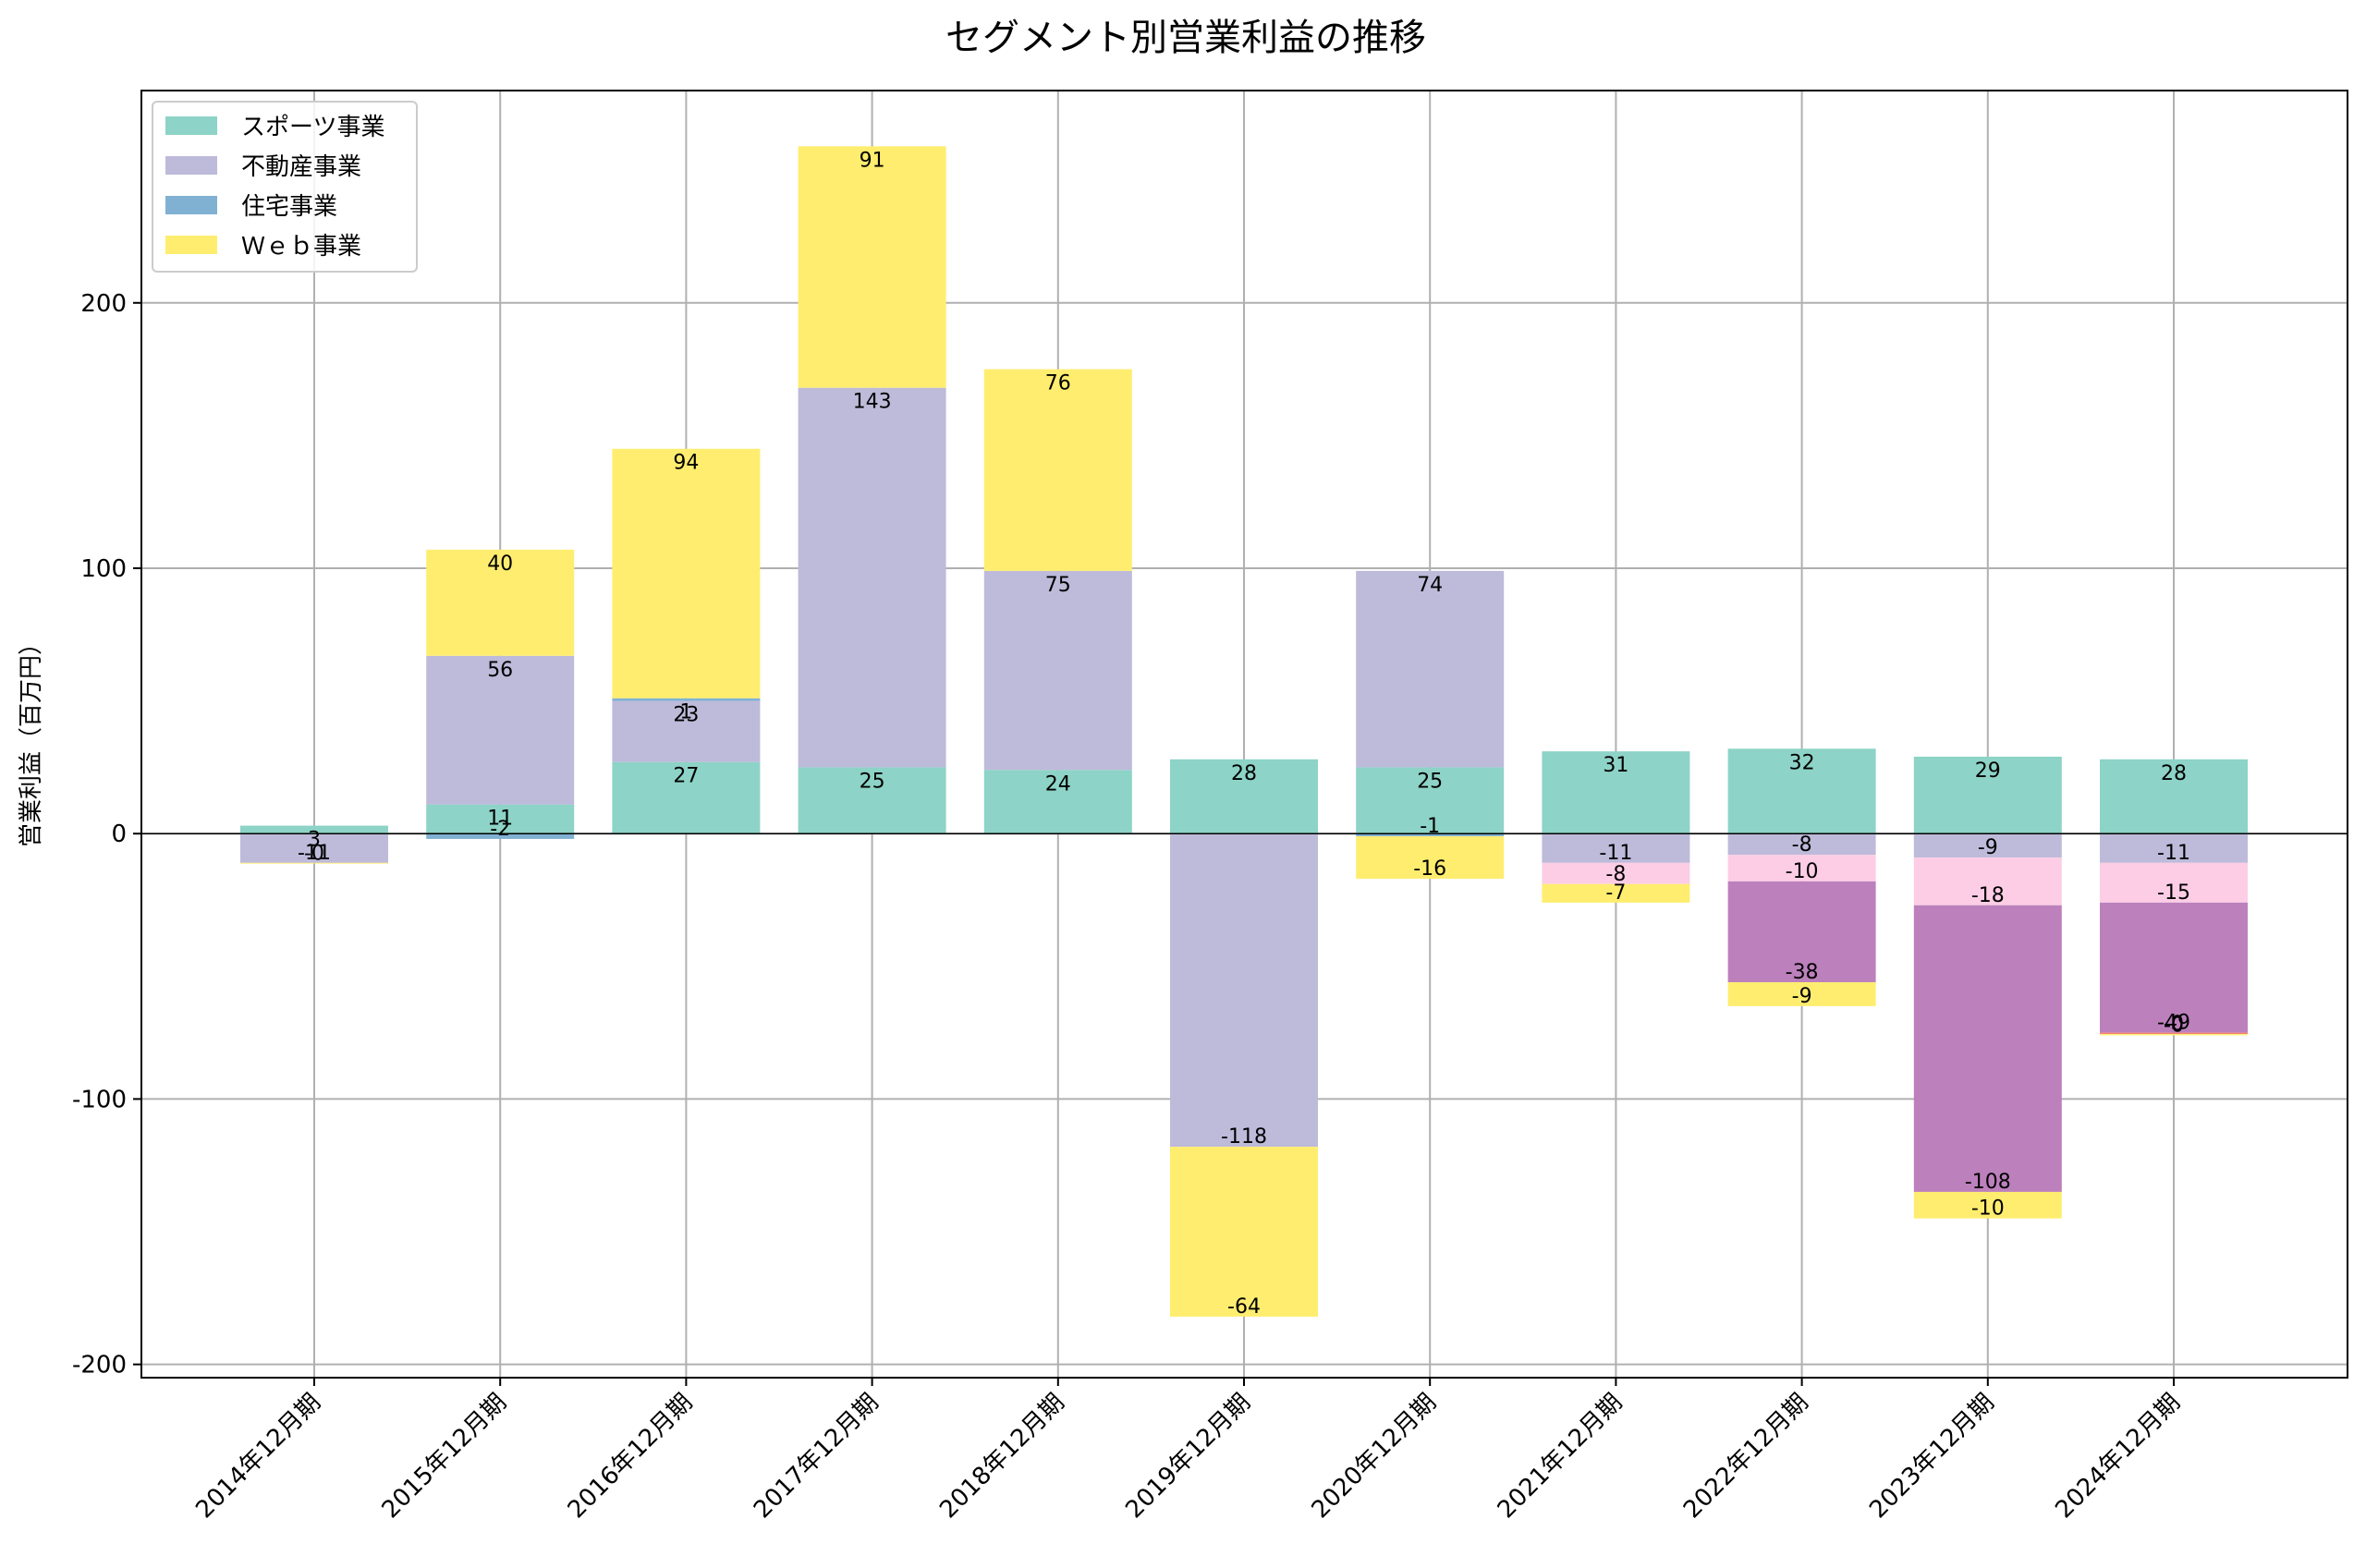 The width and height of the screenshot is (2366, 1568). I want to click on legend-label-1: 不動産事業, so click(301, 167).